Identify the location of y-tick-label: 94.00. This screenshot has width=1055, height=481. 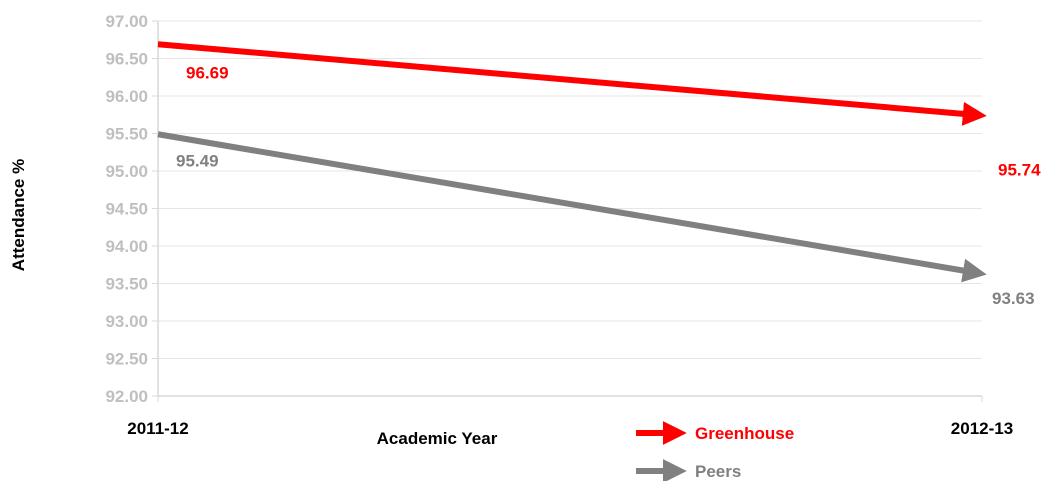
(126, 246).